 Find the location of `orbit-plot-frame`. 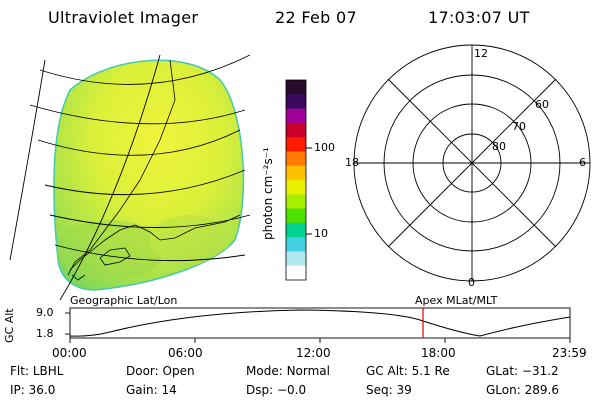

orbit-plot-frame is located at coordinates (320, 323).